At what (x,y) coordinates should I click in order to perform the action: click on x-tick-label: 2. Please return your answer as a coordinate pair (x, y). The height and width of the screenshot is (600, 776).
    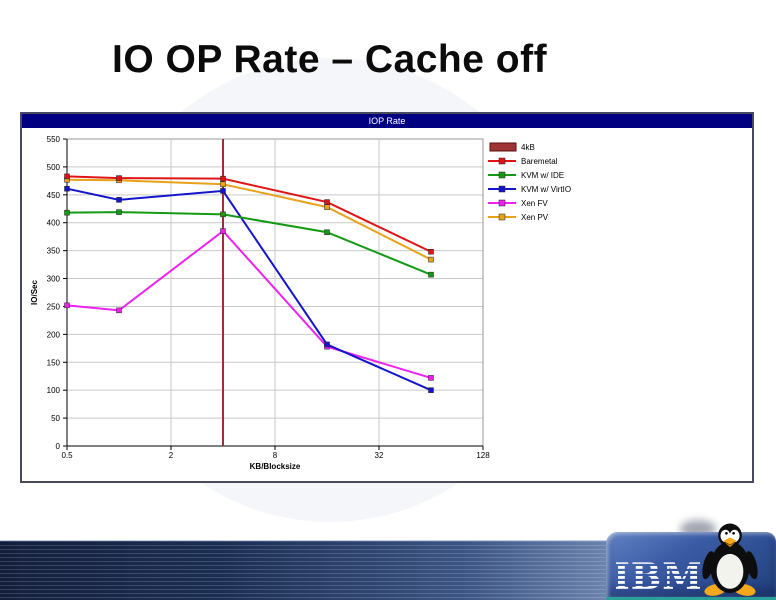
    Looking at the image, I should click on (171, 455).